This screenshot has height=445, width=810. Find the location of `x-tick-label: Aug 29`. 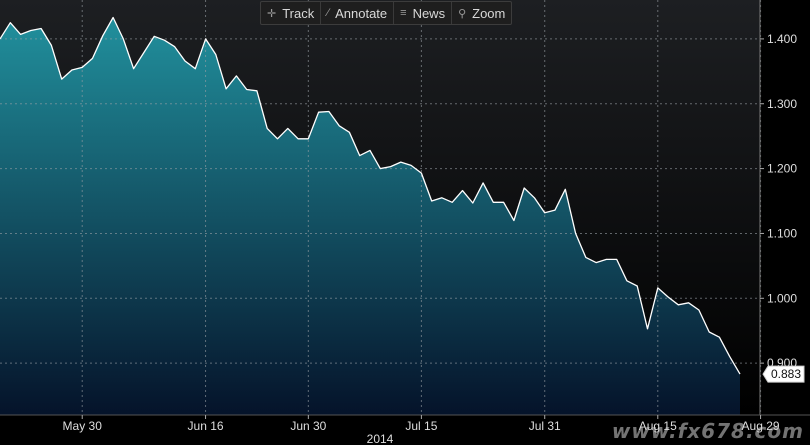

x-tick-label: Aug 29 is located at coordinates (761, 426).